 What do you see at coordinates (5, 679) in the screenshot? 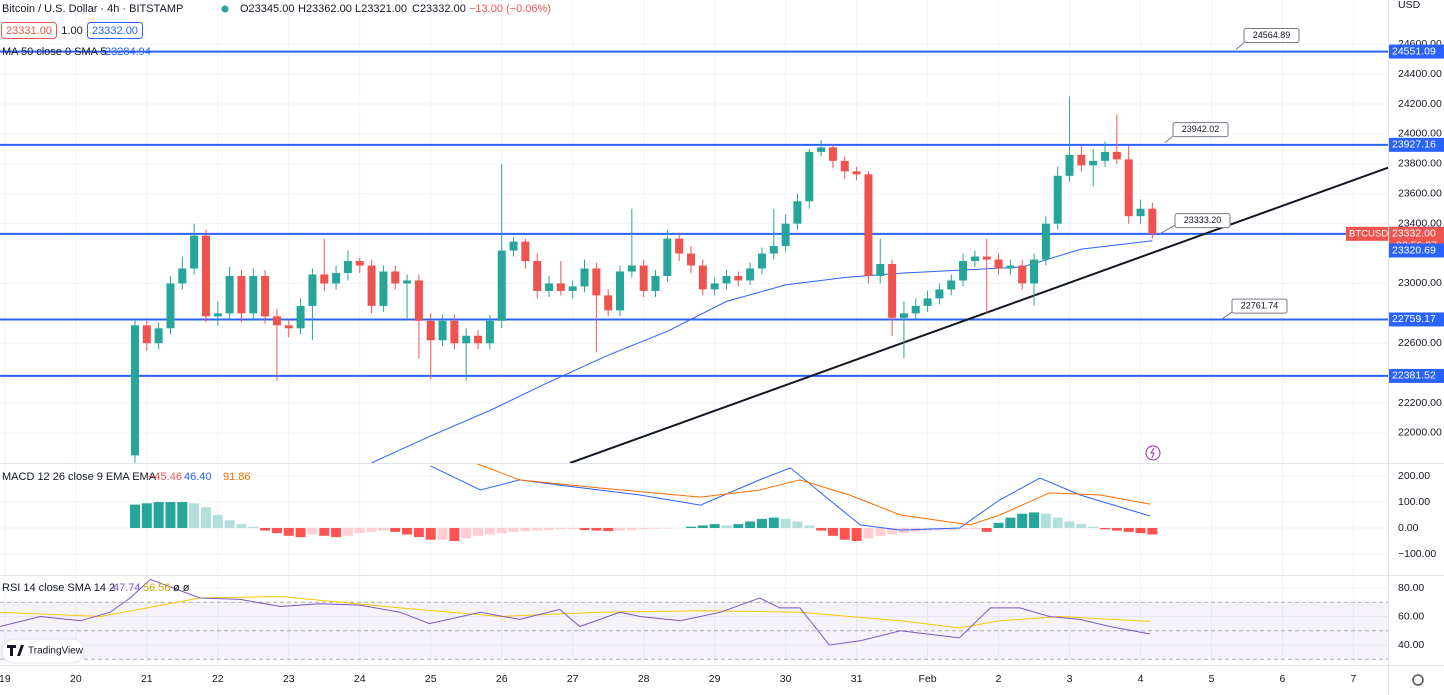
I see `x-tick-label: 19` at bounding box center [5, 679].